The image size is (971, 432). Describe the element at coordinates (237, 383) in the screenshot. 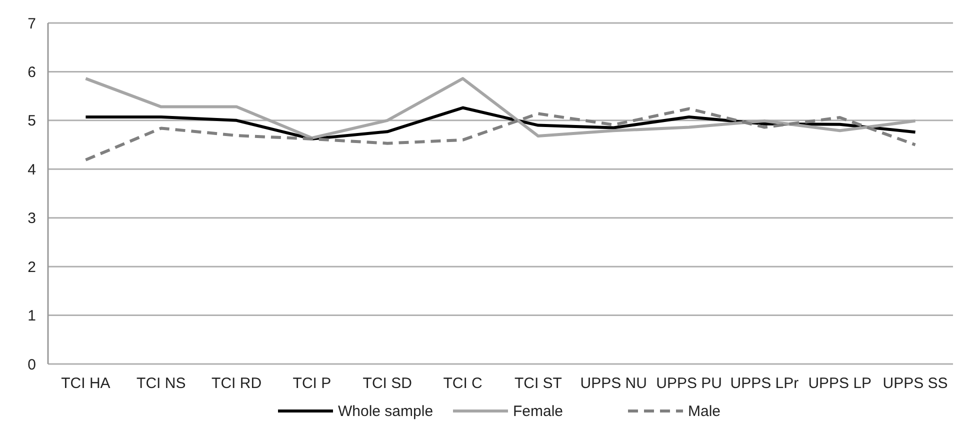

I see `x-tick-label: TCI RD` at that location.